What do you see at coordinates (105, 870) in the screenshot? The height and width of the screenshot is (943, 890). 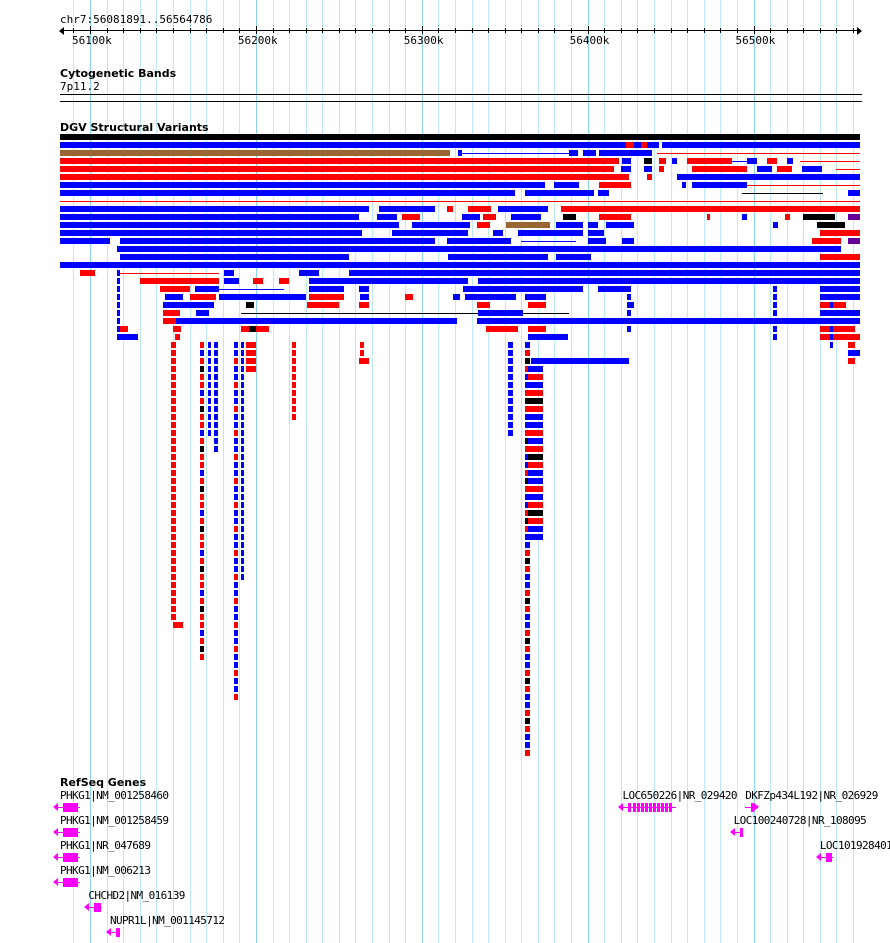 I see `gene-label: PHKG1|NM_006213` at bounding box center [105, 870].